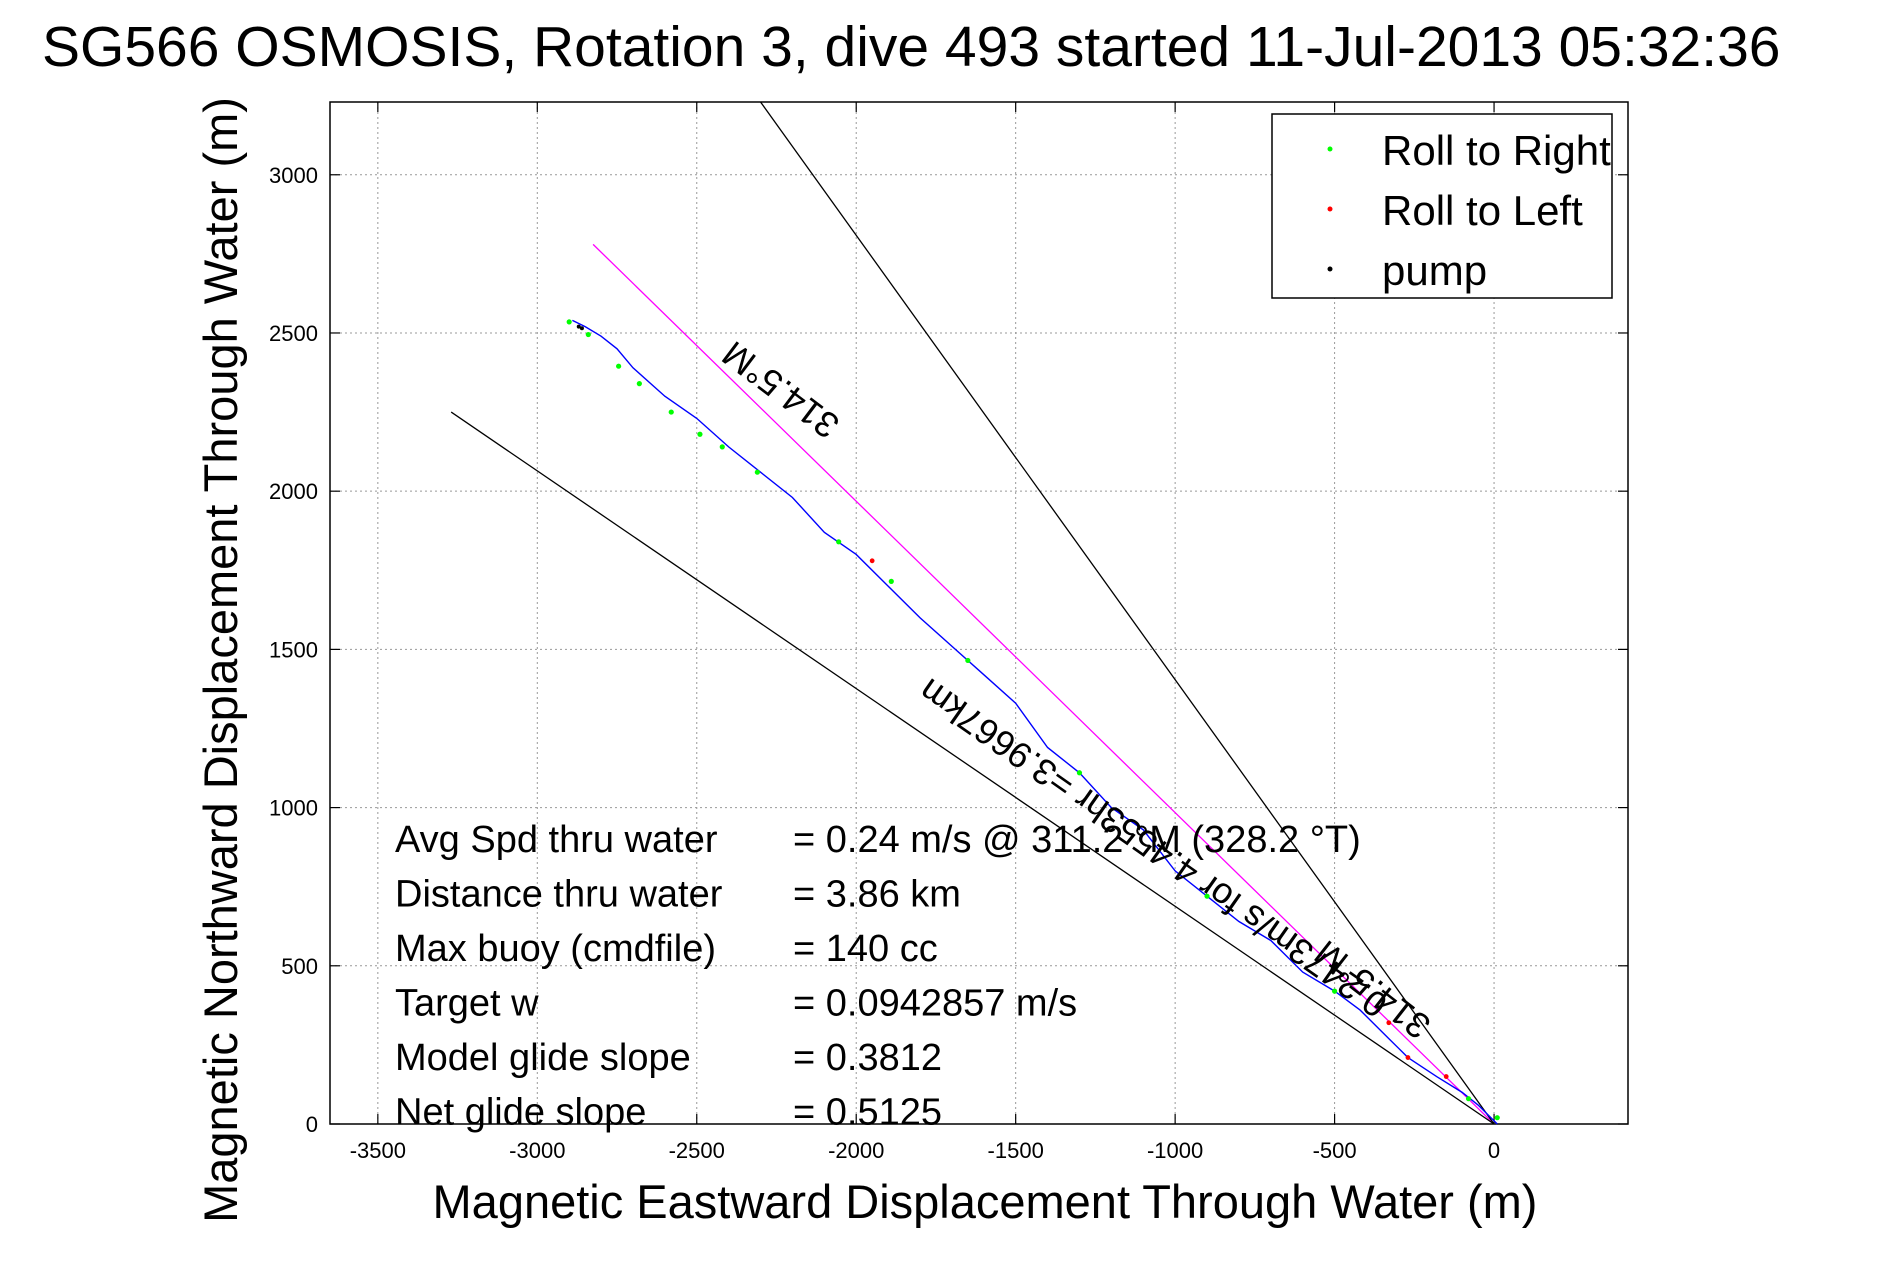 The image size is (1891, 1262). Describe the element at coordinates (293, 649) in the screenshot. I see `y-tick-label: 1500` at that location.